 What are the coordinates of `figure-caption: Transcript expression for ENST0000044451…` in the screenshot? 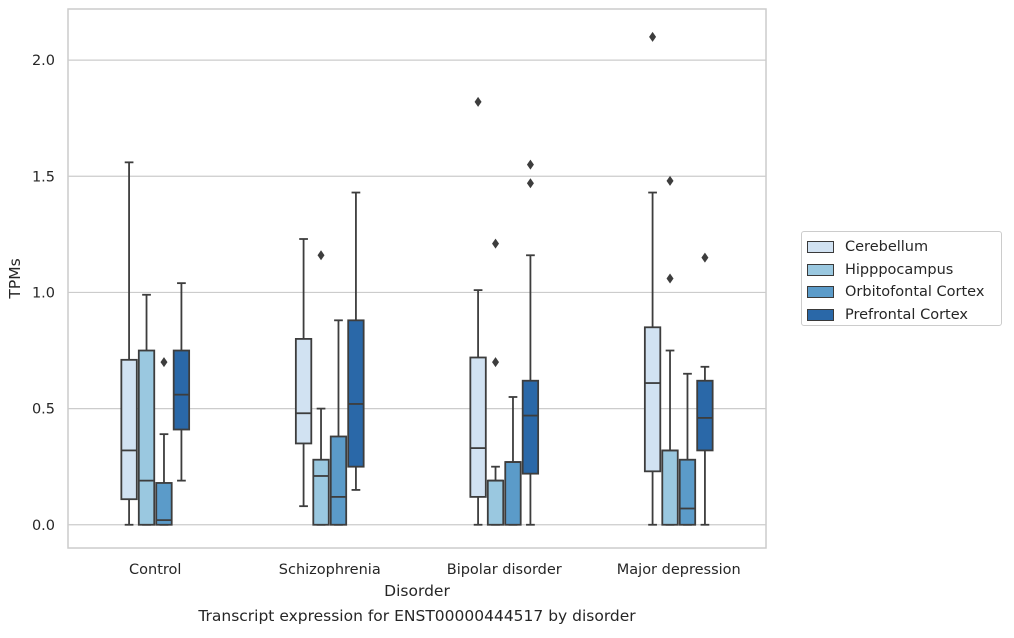 It's located at (417, 616).